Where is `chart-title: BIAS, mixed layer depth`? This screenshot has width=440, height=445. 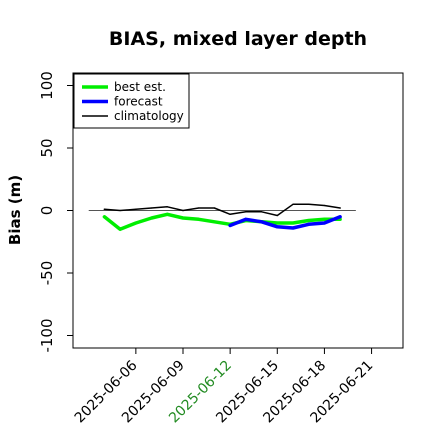
chart-title: BIAS, mixed layer depth is located at coordinates (238, 39).